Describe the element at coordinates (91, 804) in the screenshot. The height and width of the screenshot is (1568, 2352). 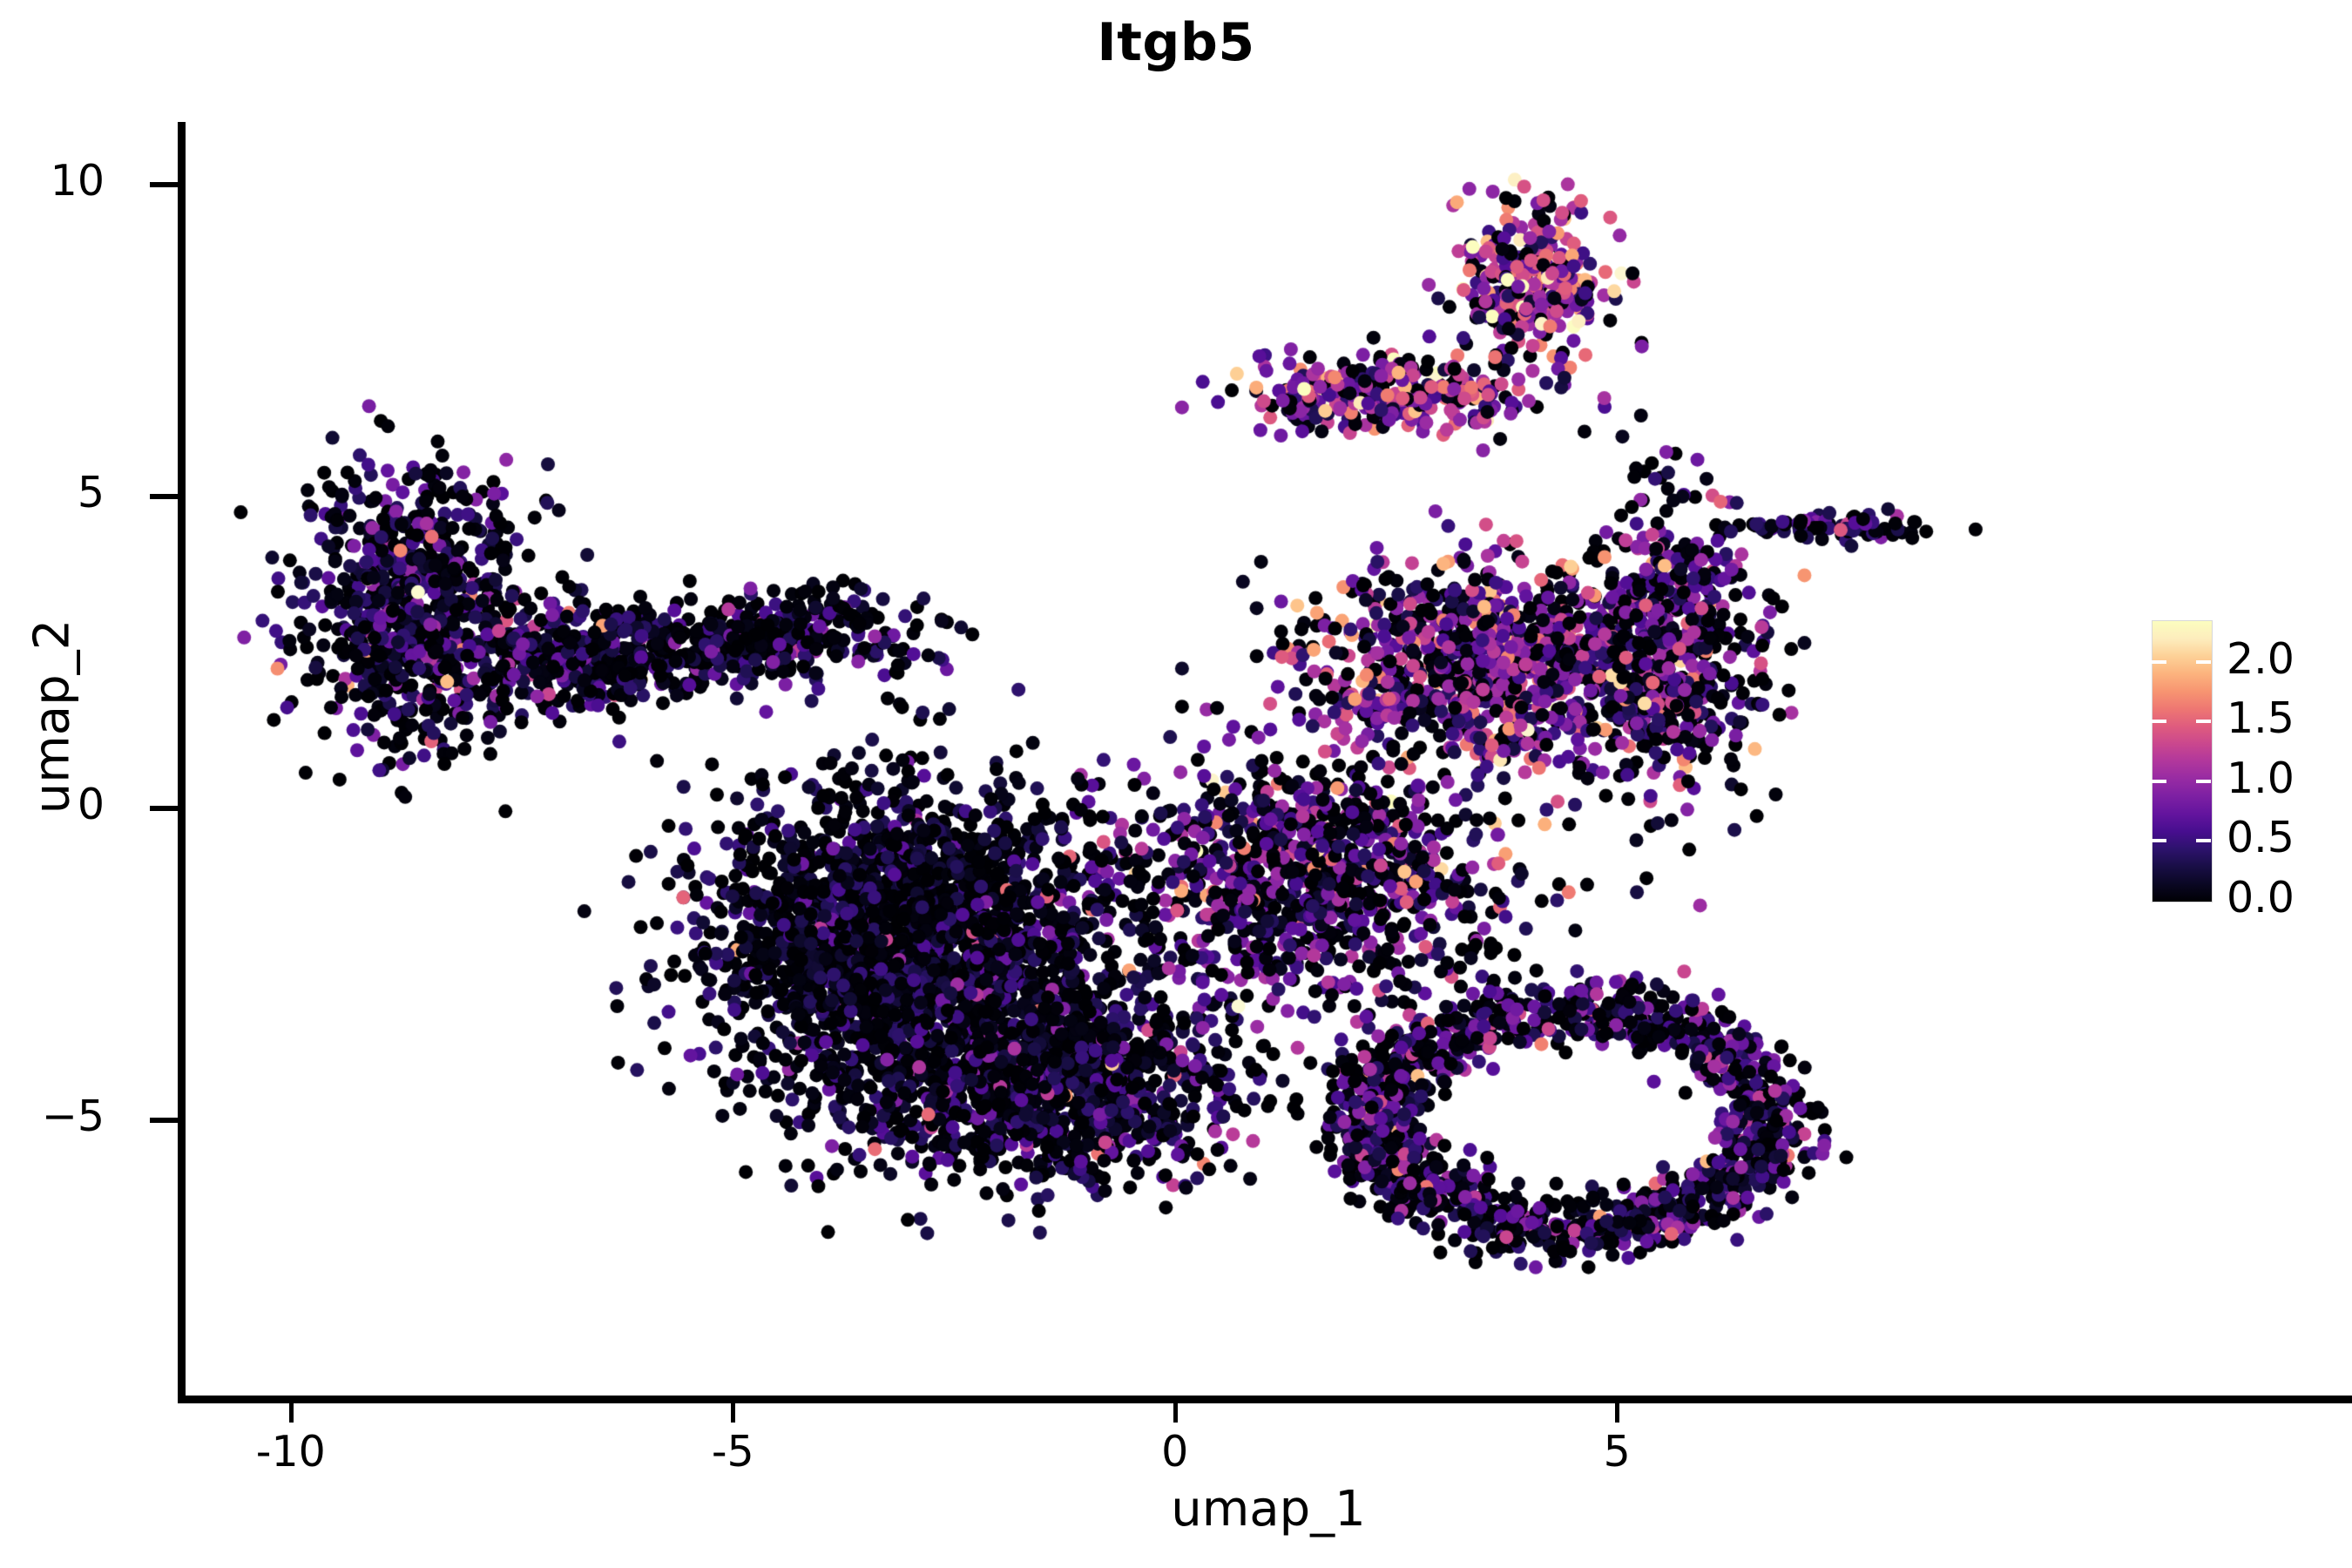
I see `y-tick-label: 0` at that location.